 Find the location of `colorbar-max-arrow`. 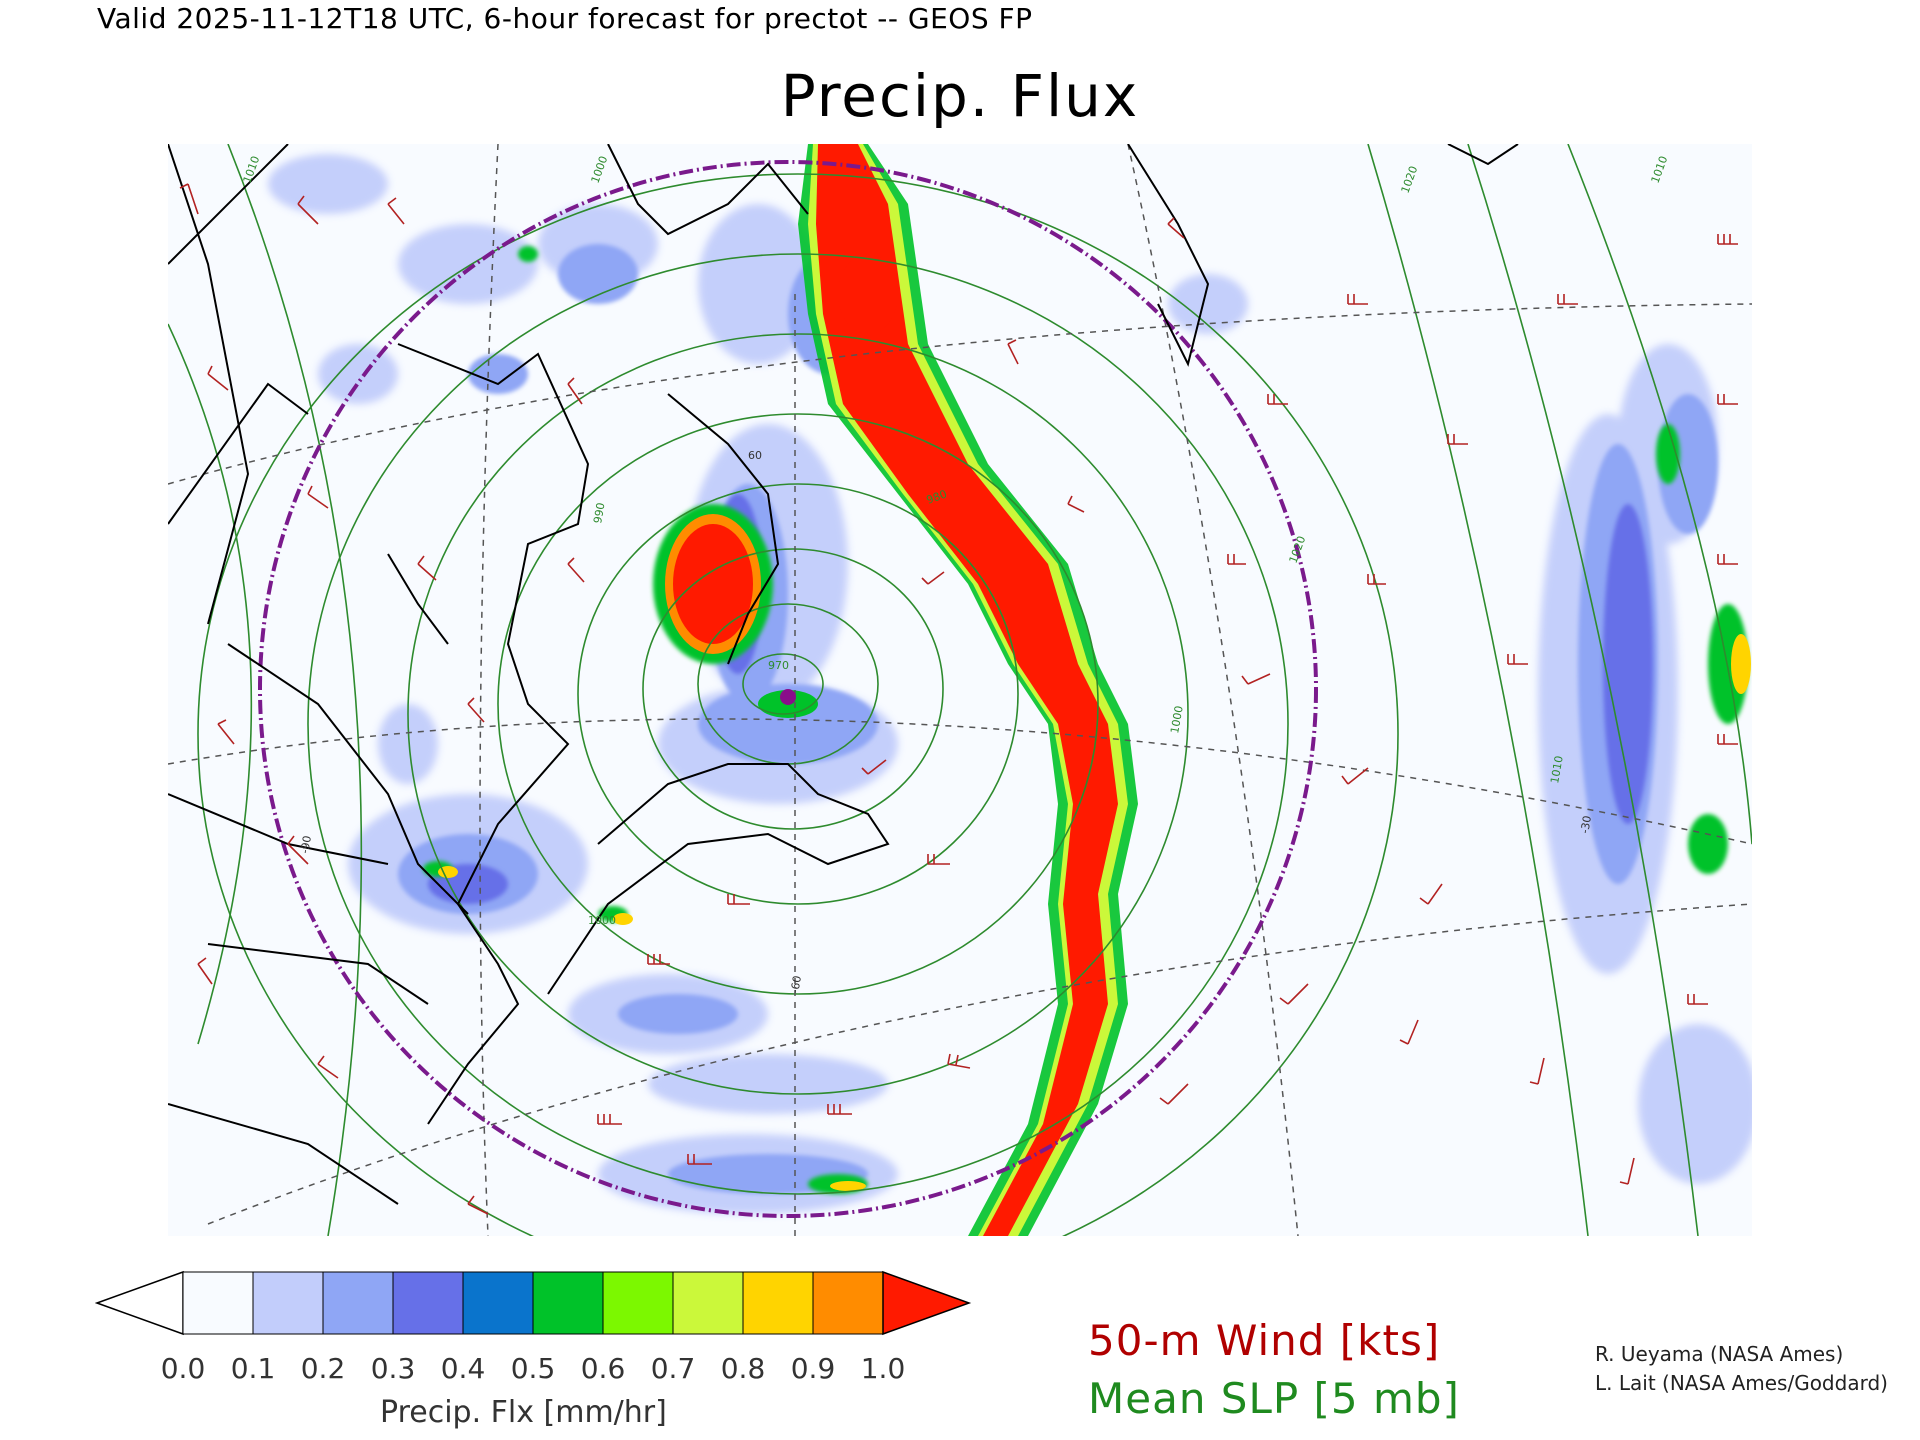

colorbar-max-arrow is located at coordinates (927, 1303).